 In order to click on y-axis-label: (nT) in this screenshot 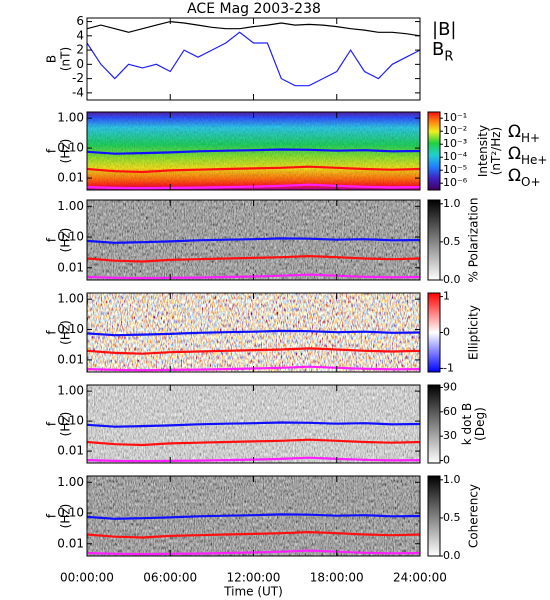, I will do `click(66, 59)`.